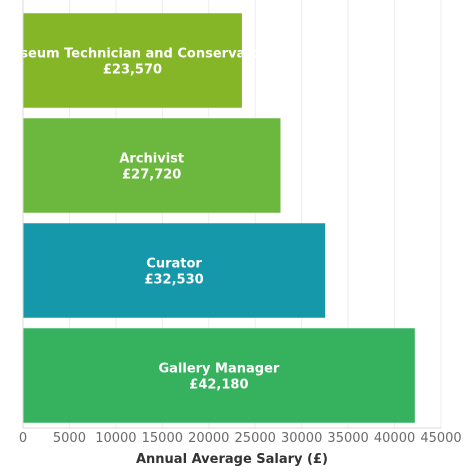 The height and width of the screenshot is (474, 474). I want to click on bar-value-label-gallery-manager: £42,180, so click(218, 385).